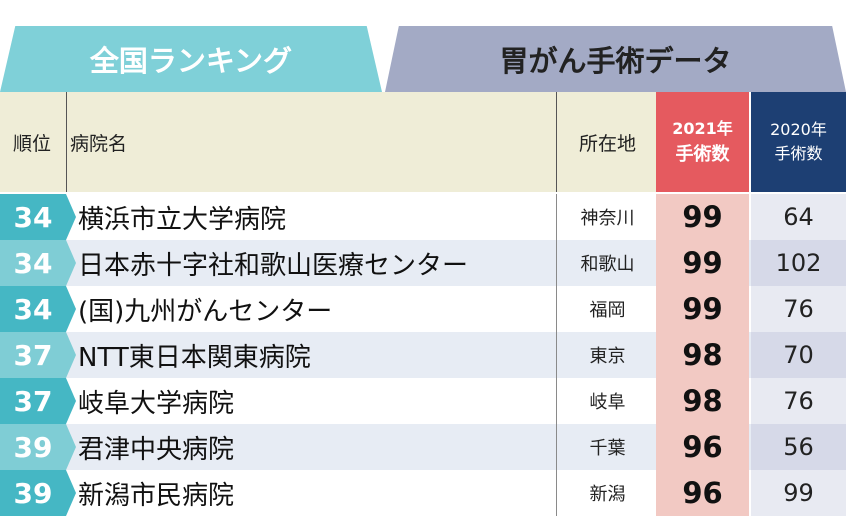 The image size is (846, 529). Describe the element at coordinates (156, 495) in the screenshot. I see `hospital-name: 新潟市民病院` at that location.